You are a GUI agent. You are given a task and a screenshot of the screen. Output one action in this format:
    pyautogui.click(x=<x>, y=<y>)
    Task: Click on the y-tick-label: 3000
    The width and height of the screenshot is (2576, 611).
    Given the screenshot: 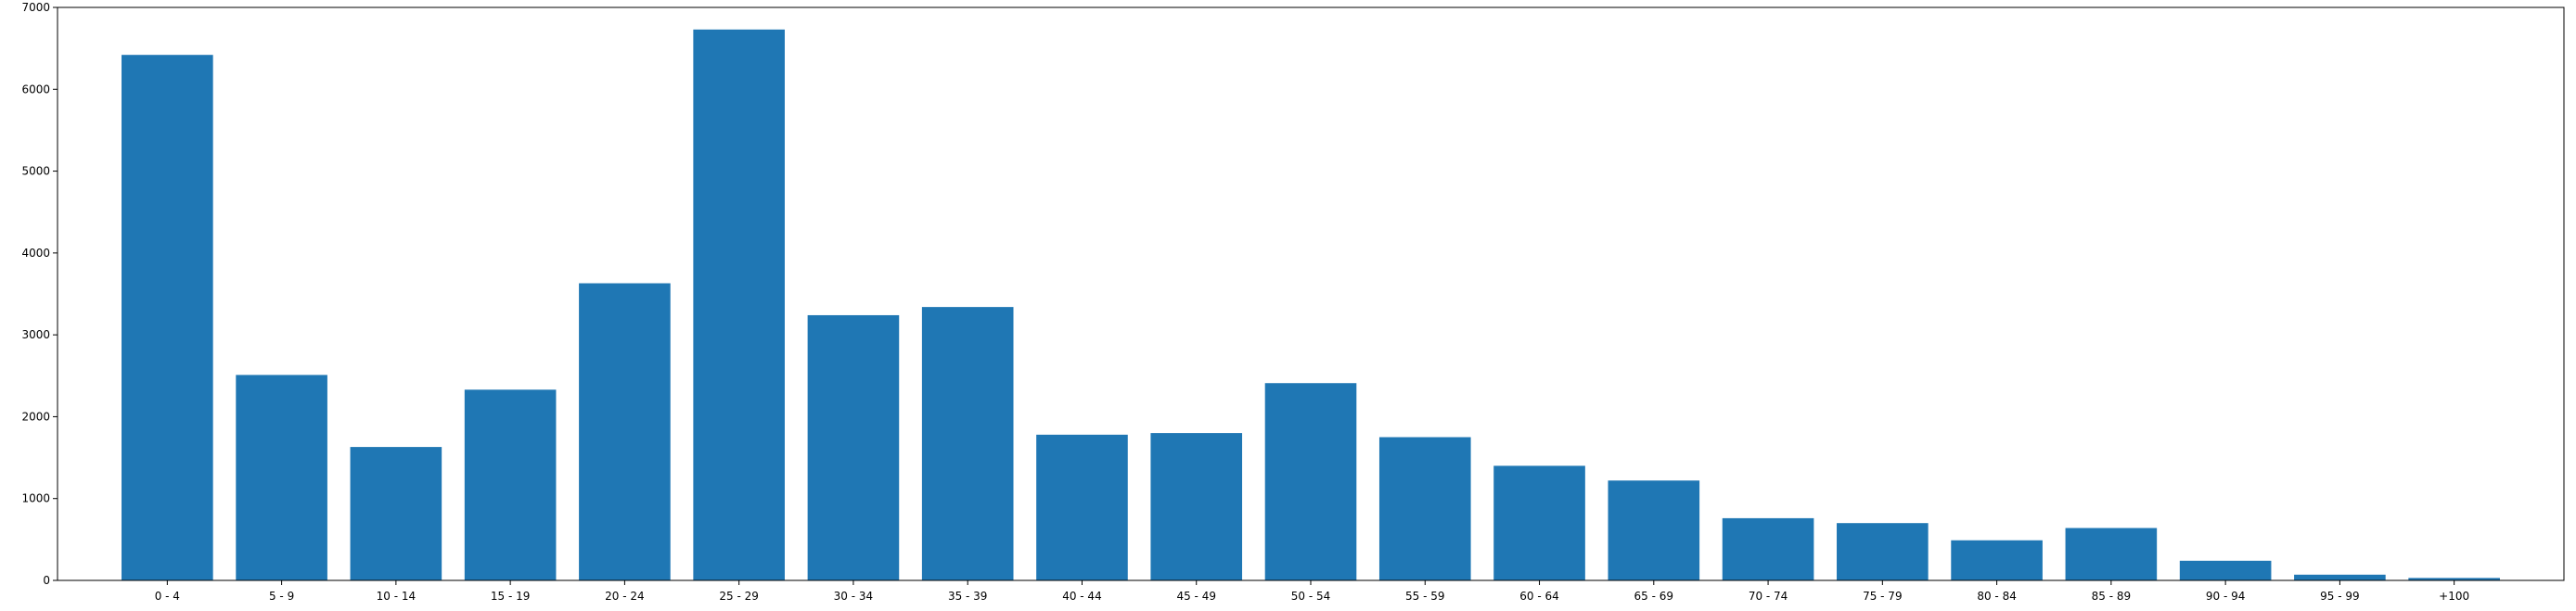 What is the action you would take?
    pyautogui.click(x=35, y=334)
    